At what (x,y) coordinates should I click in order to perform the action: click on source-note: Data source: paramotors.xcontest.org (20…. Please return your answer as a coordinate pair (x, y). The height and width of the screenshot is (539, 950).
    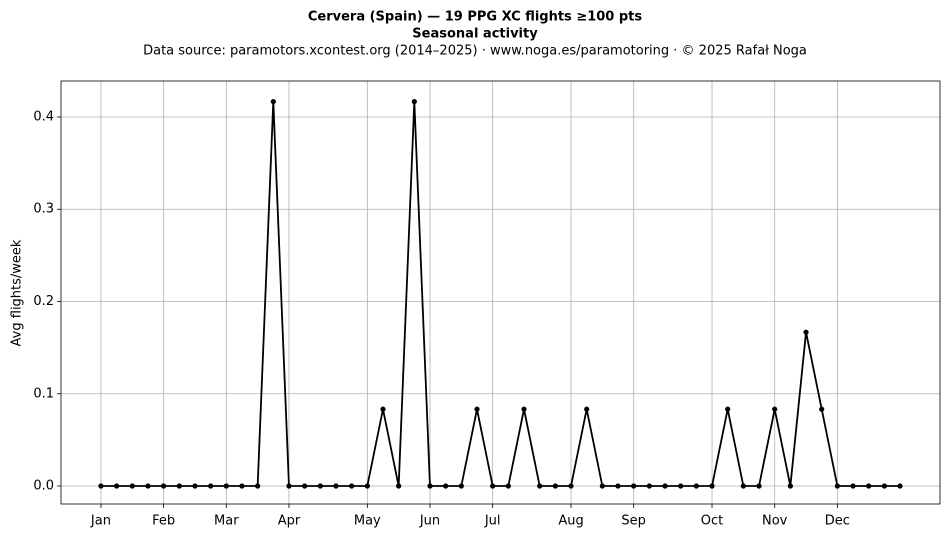
    Looking at the image, I should click on (475, 51).